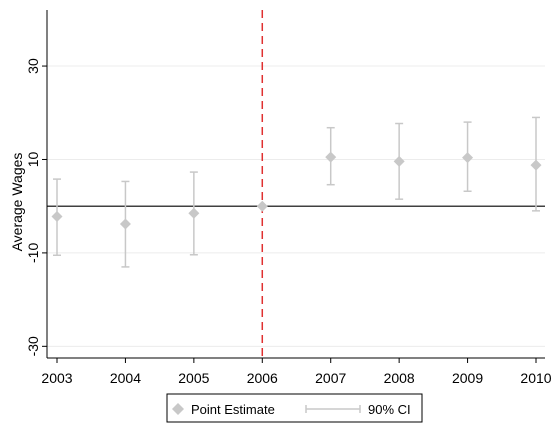  I want to click on y-tick-label: -10, so click(33, 253).